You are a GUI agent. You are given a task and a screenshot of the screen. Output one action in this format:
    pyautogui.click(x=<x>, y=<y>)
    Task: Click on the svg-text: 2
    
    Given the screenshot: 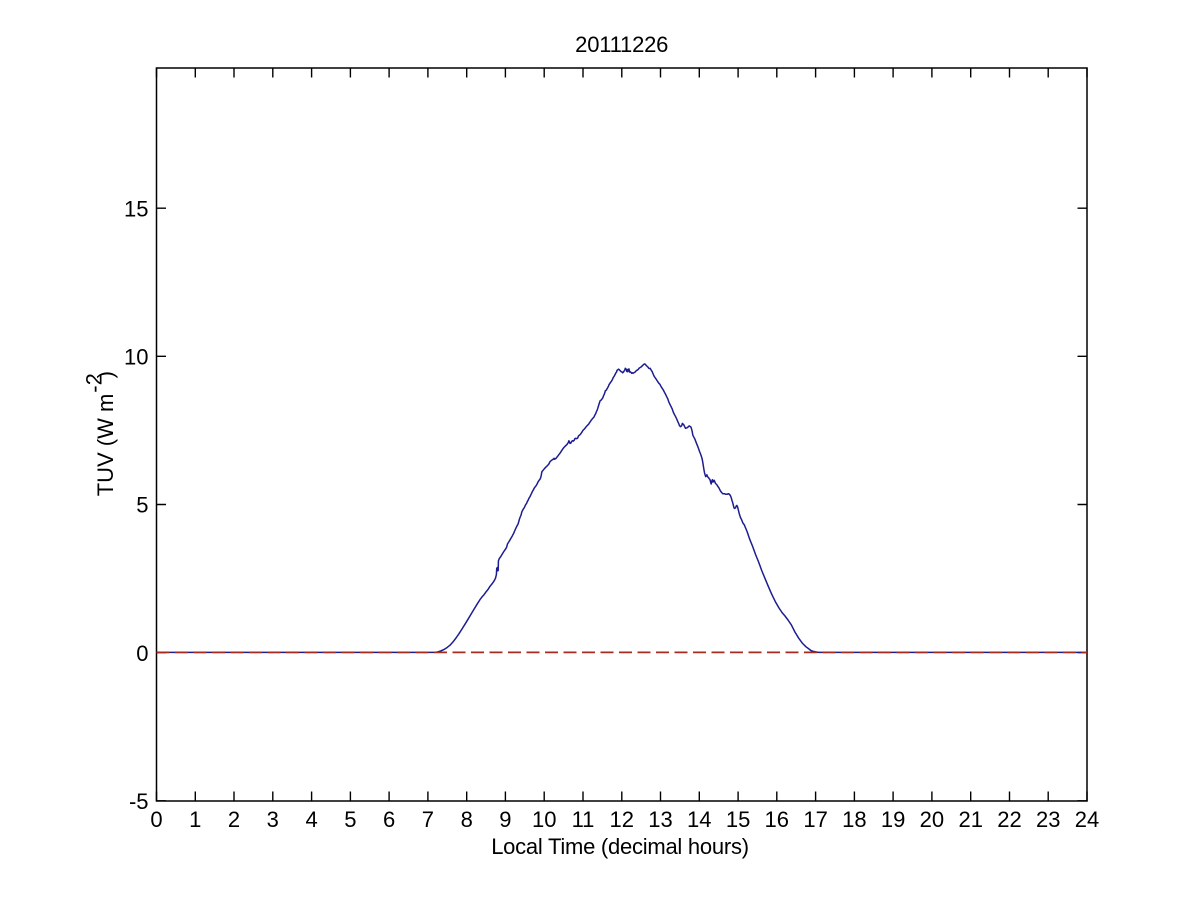 What is the action you would take?
    pyautogui.click(x=234, y=819)
    